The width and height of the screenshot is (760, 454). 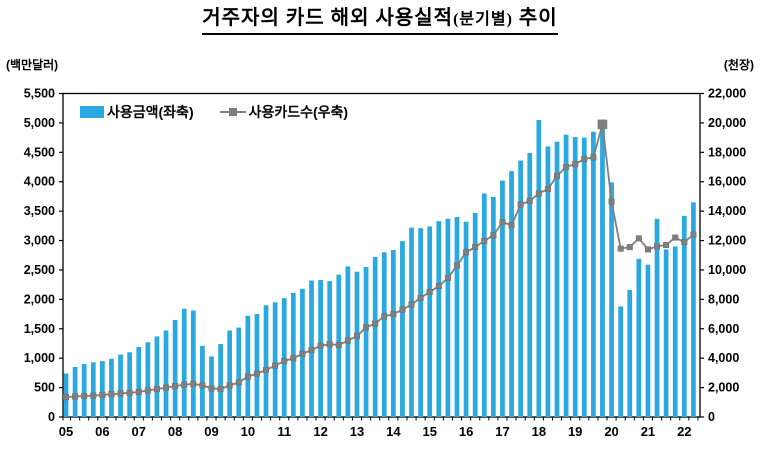 I want to click on marker-2017-Q3, so click(x=520, y=204).